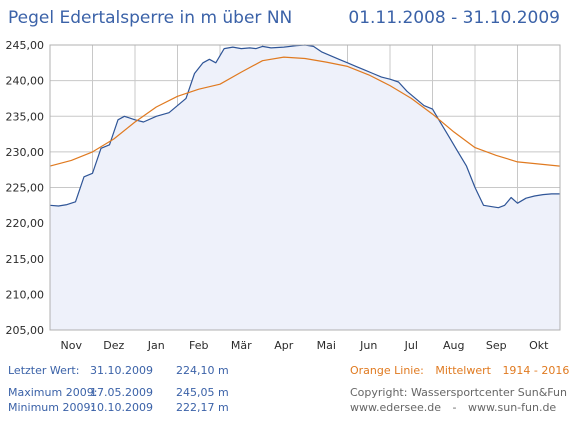  I want to click on legend-text: Mittelwert, so click(463, 370).